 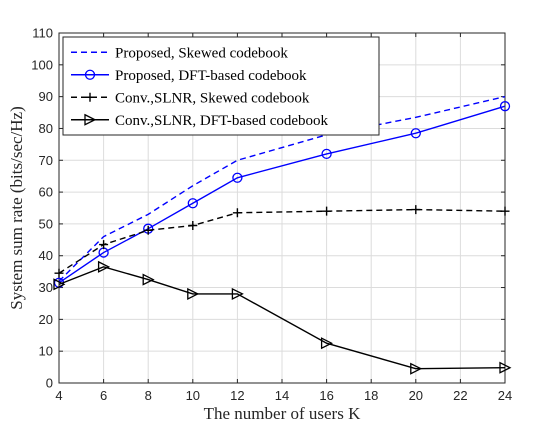 I want to click on x-tick-label: 16, so click(x=326, y=395).